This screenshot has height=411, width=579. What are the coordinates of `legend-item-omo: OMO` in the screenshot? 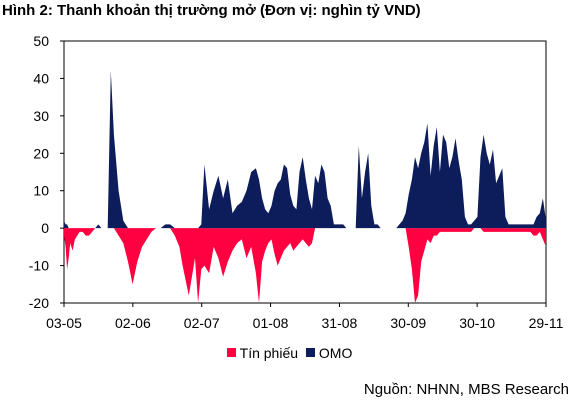 It's located at (329, 352).